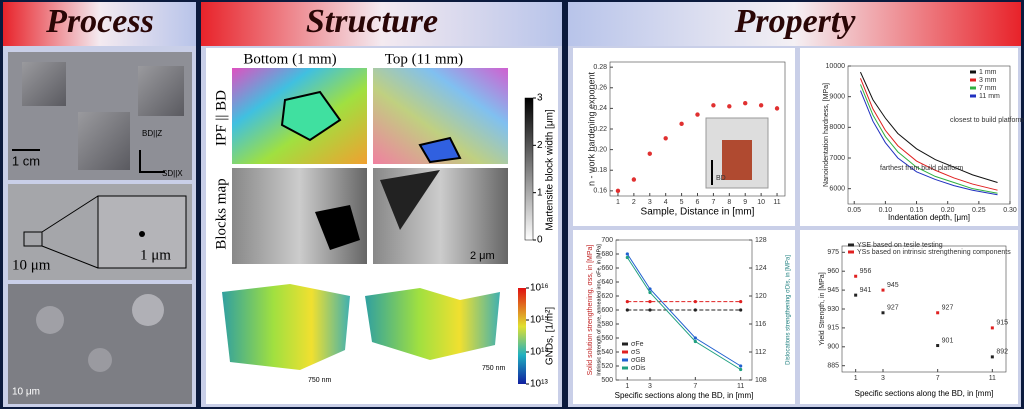 This screenshot has height=409, width=1024. Describe the element at coordinates (539, 320) in the screenshot. I see `colorbar-tick-label: 10¹⁵` at that location.